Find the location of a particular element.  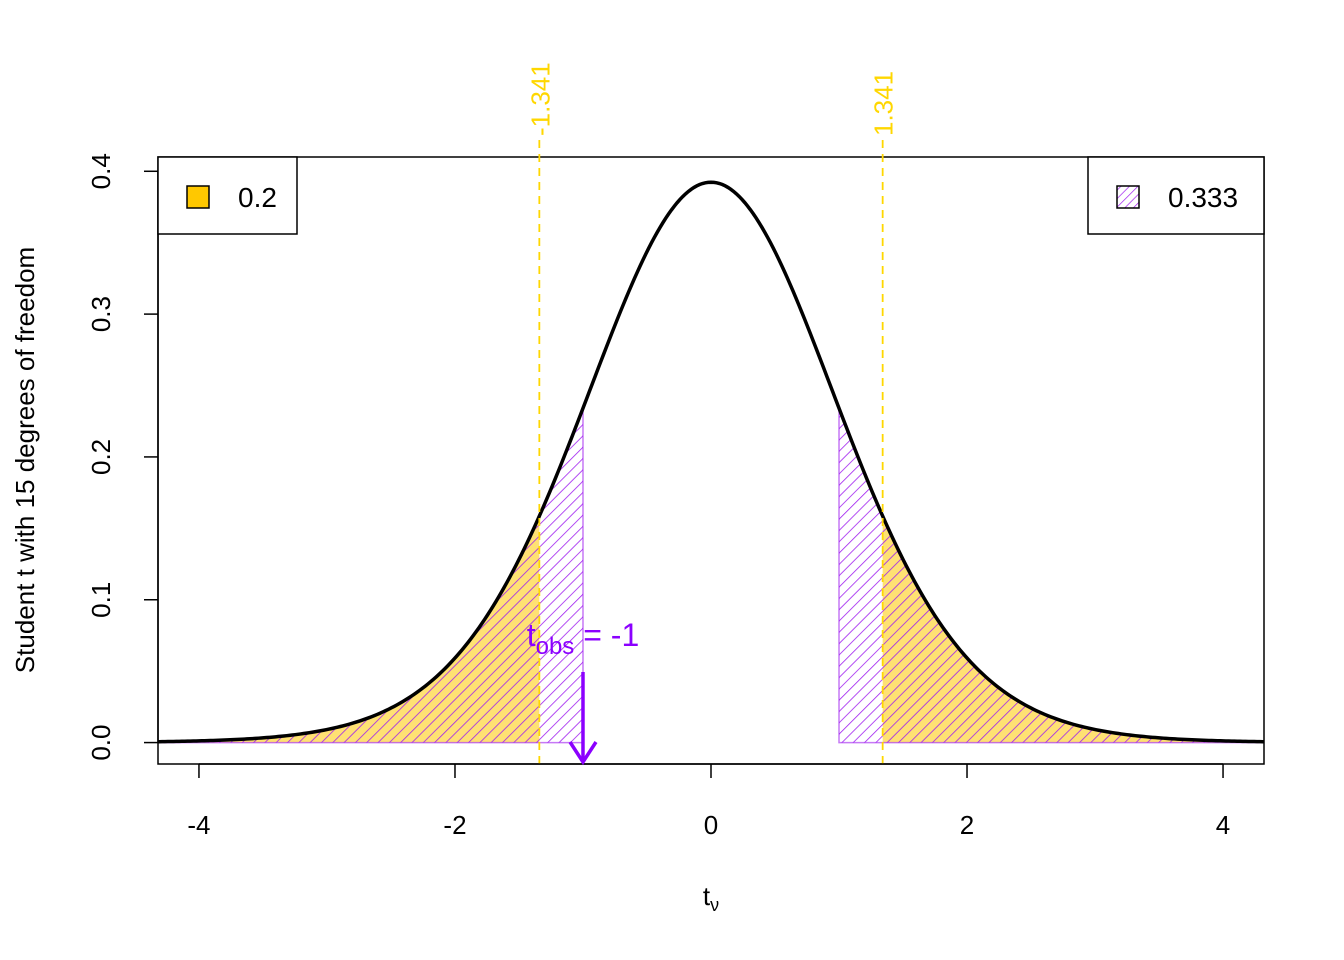

x-tick-label: 4 is located at coordinates (1223, 825).